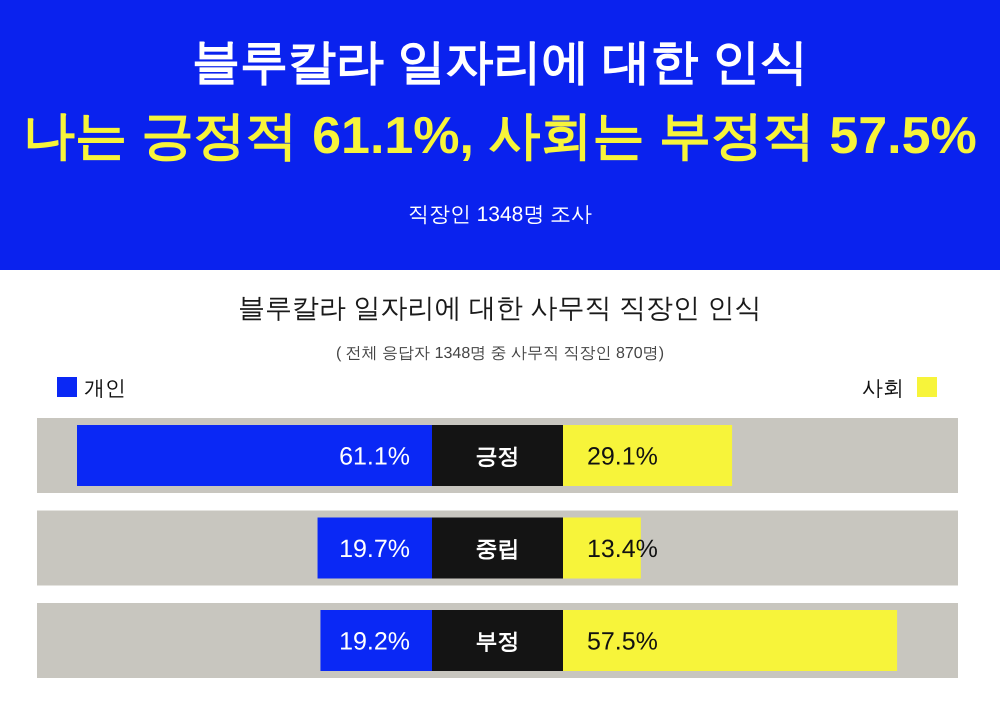 The image size is (1000, 708). What do you see at coordinates (500, 353) in the screenshot?
I see `annotation: ( 전체 응답자 1348명 중 사무직 직장인 870명)` at bounding box center [500, 353].